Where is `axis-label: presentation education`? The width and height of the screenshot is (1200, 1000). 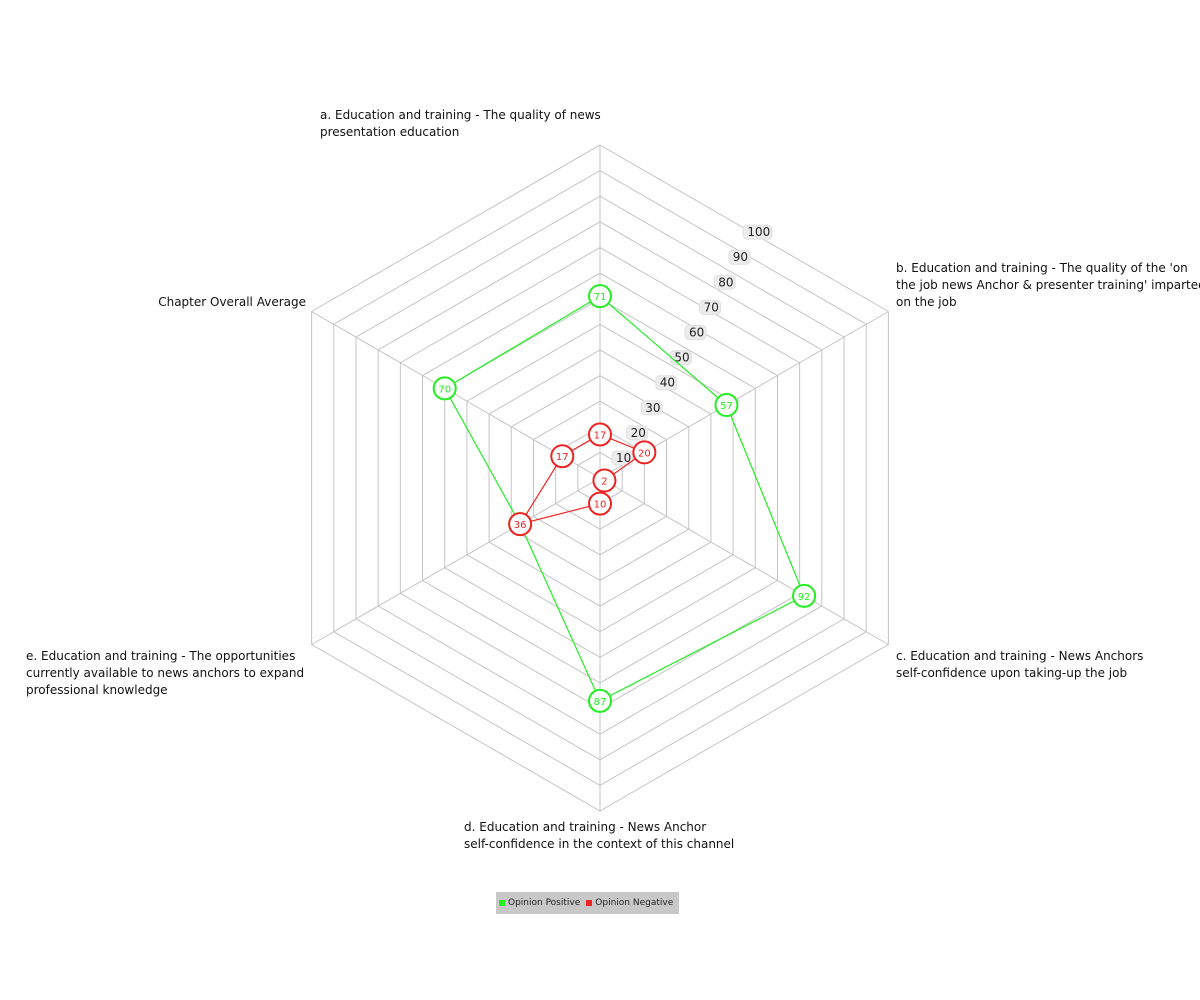
axis-label: presentation education is located at coordinates (389, 132).